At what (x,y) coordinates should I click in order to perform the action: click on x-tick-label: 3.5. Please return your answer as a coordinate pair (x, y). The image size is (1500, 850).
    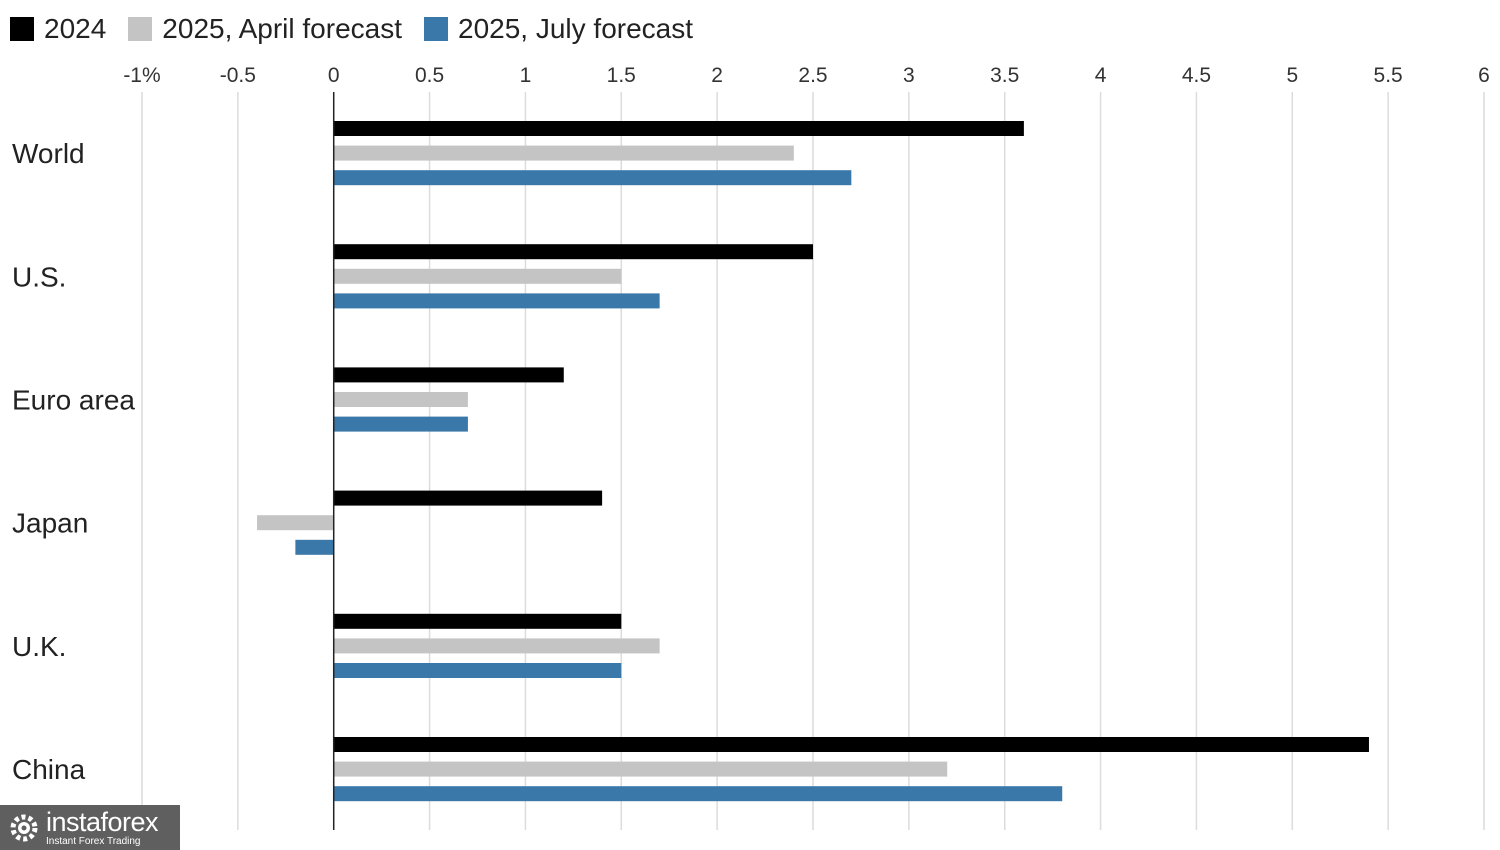
    Looking at the image, I should click on (1004, 75).